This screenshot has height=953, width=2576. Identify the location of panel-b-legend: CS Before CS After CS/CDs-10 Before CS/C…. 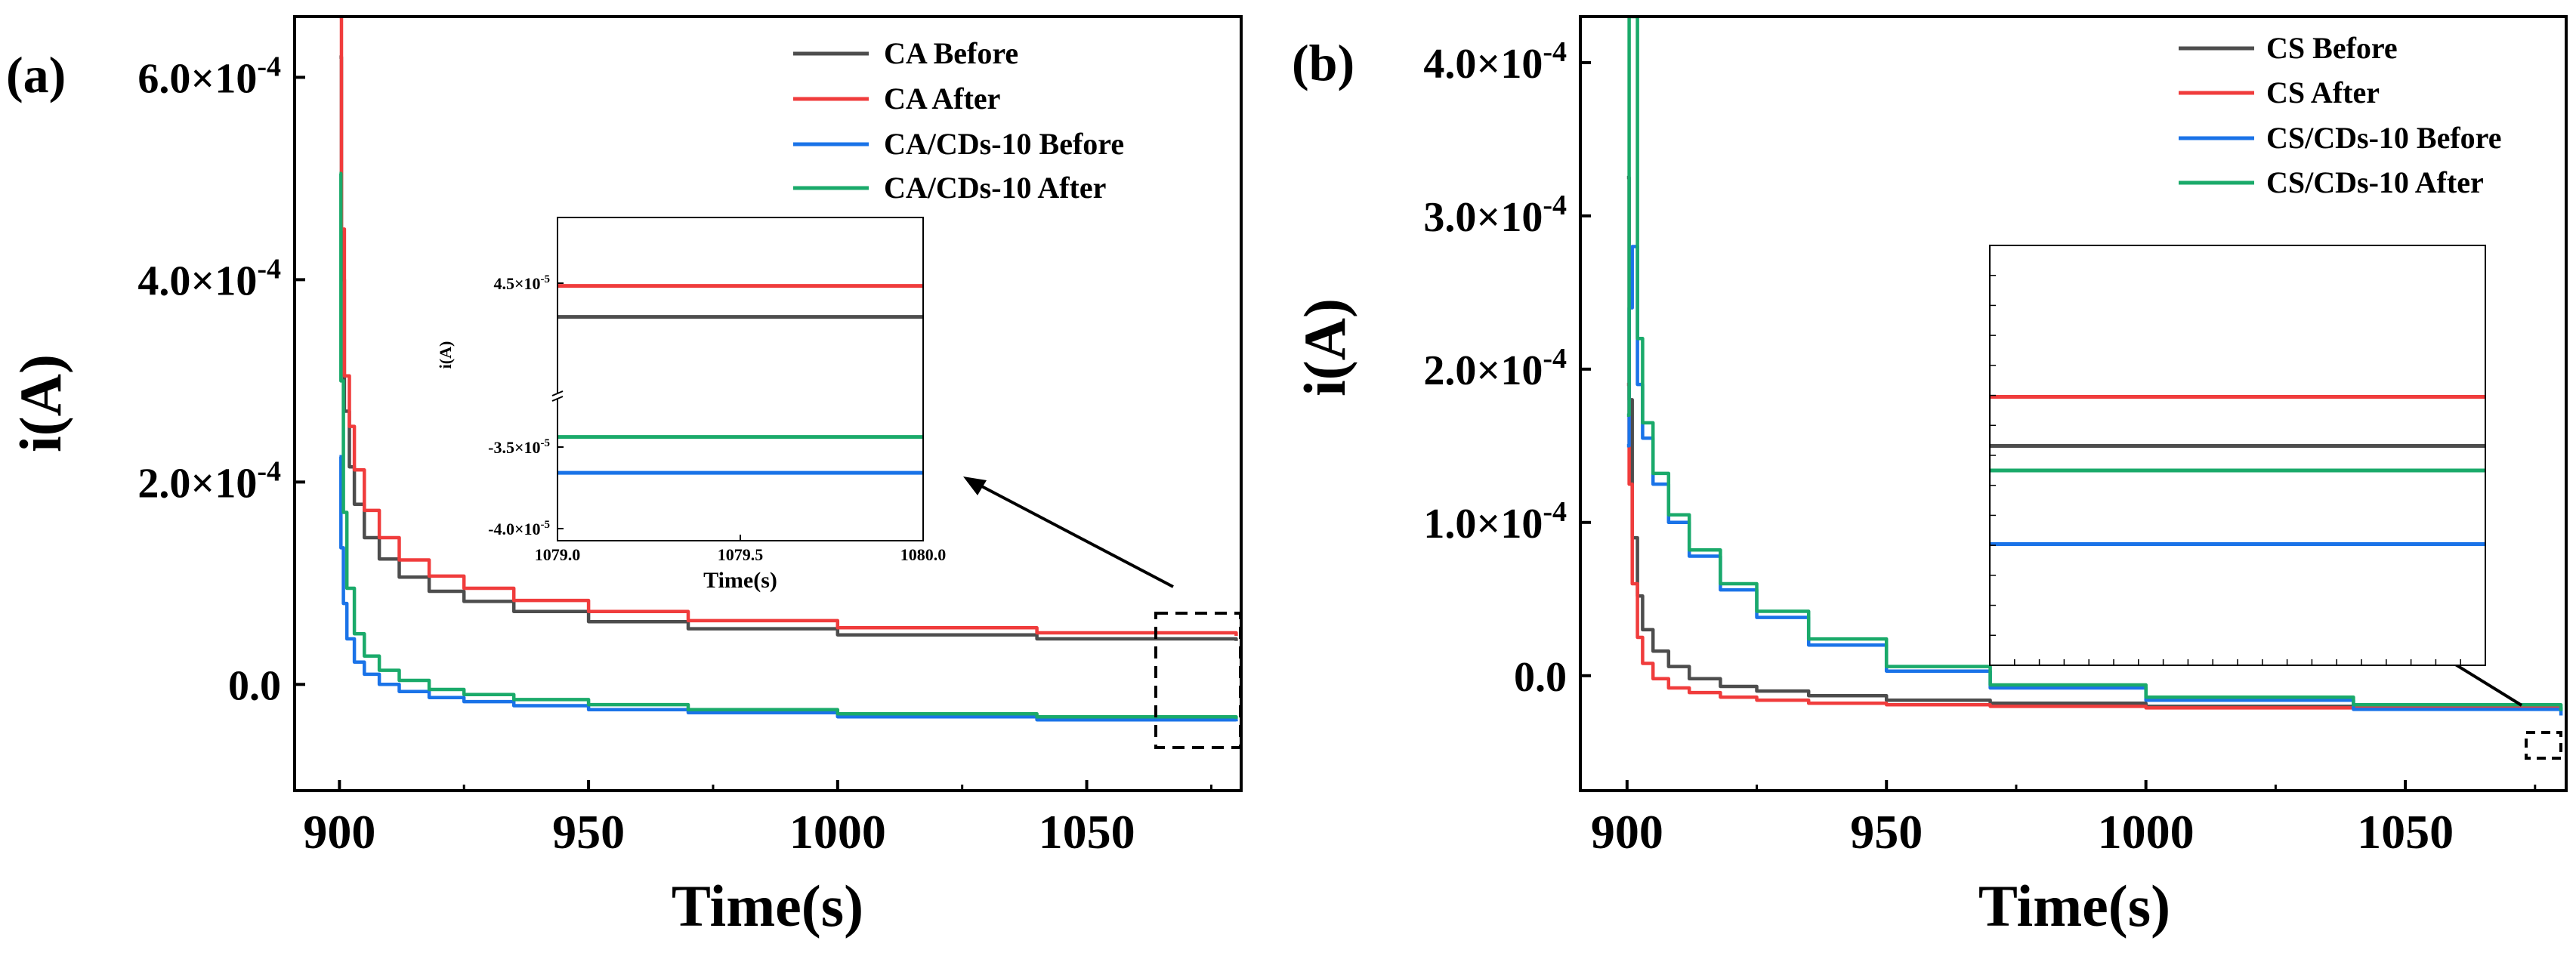
(2340, 115).